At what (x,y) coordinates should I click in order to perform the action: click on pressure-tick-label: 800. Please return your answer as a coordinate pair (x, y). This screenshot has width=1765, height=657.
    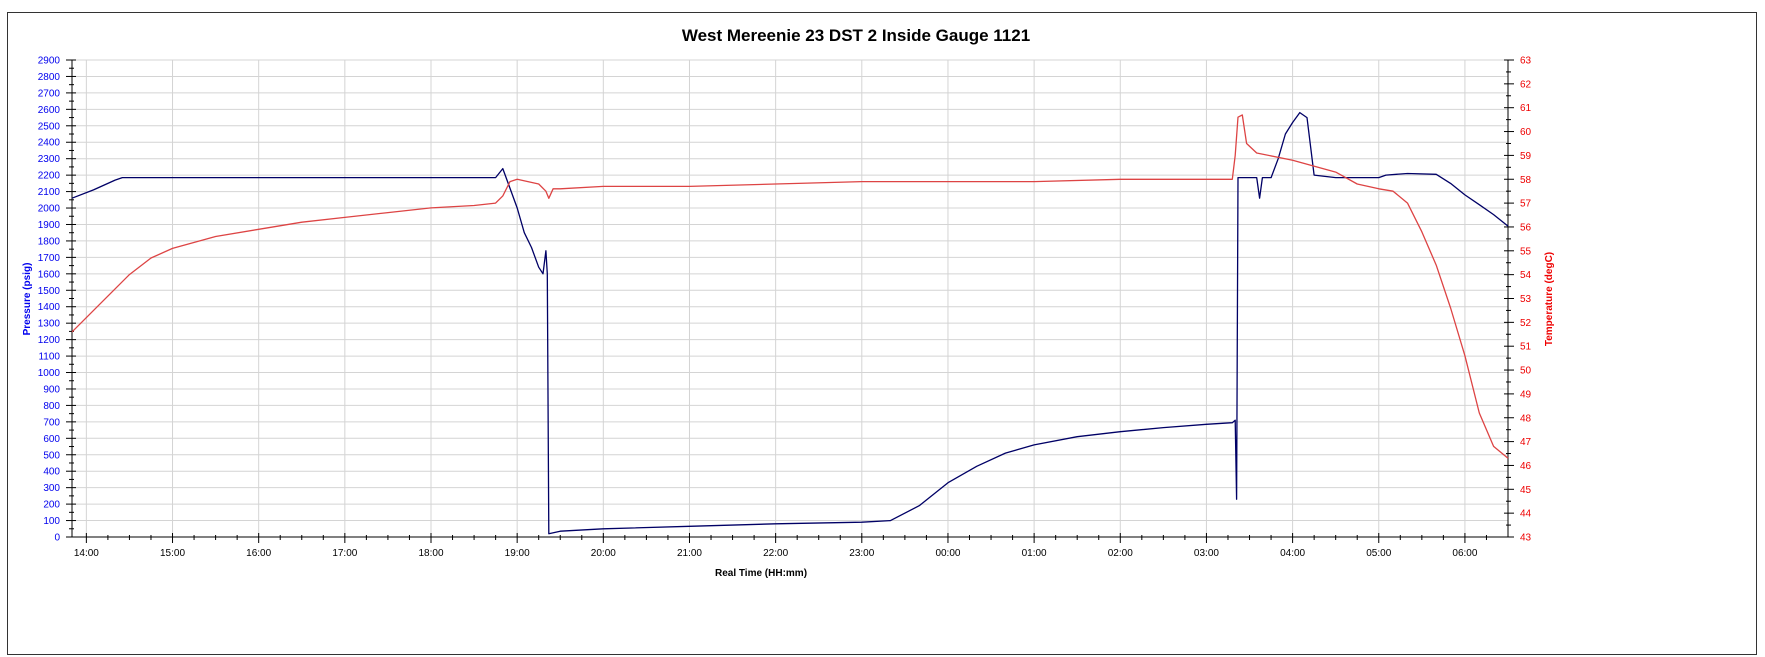
    Looking at the image, I should click on (51, 406).